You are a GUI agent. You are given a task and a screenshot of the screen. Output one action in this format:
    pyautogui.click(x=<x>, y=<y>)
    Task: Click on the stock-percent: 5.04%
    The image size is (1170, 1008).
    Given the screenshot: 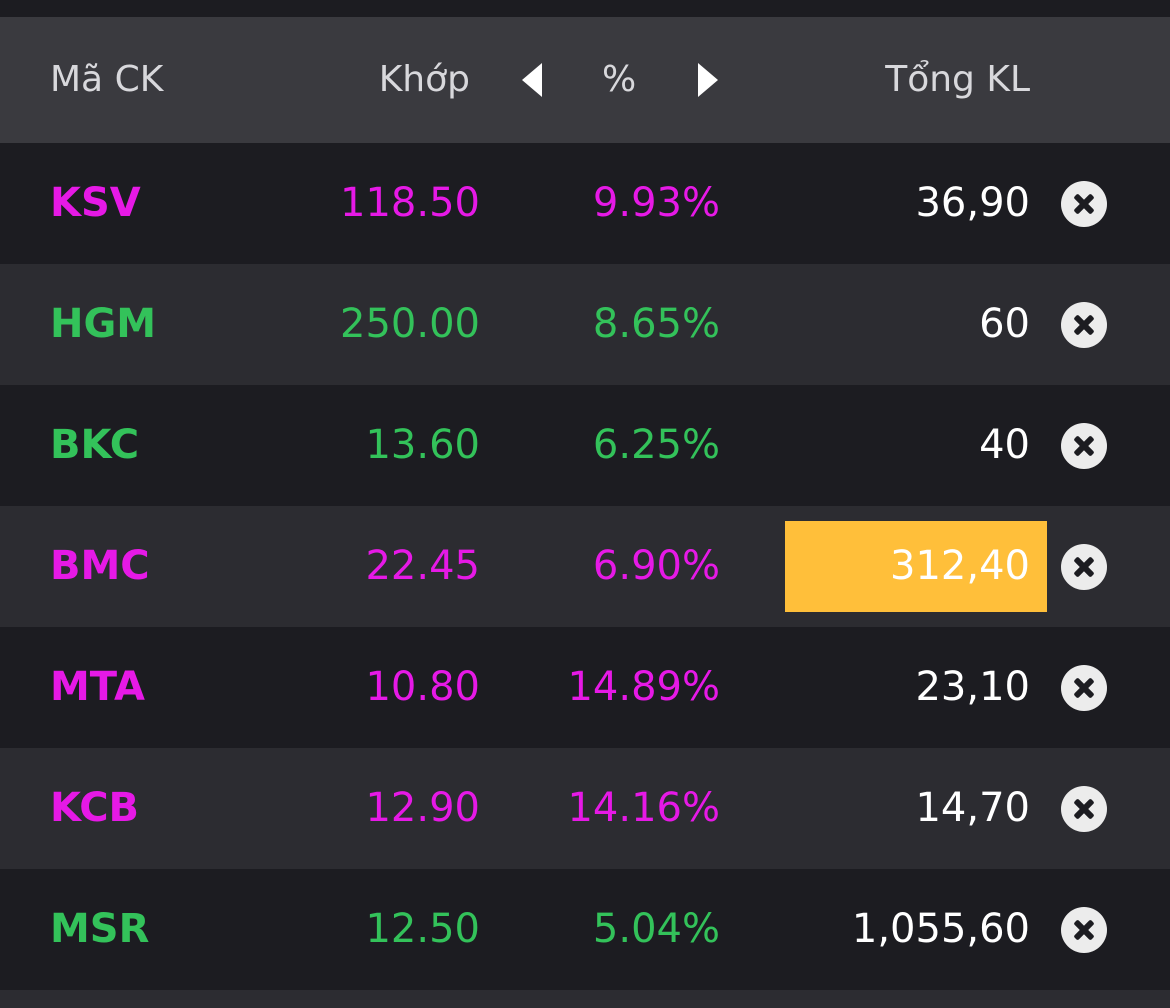 What is the action you would take?
    pyautogui.click(x=656, y=929)
    